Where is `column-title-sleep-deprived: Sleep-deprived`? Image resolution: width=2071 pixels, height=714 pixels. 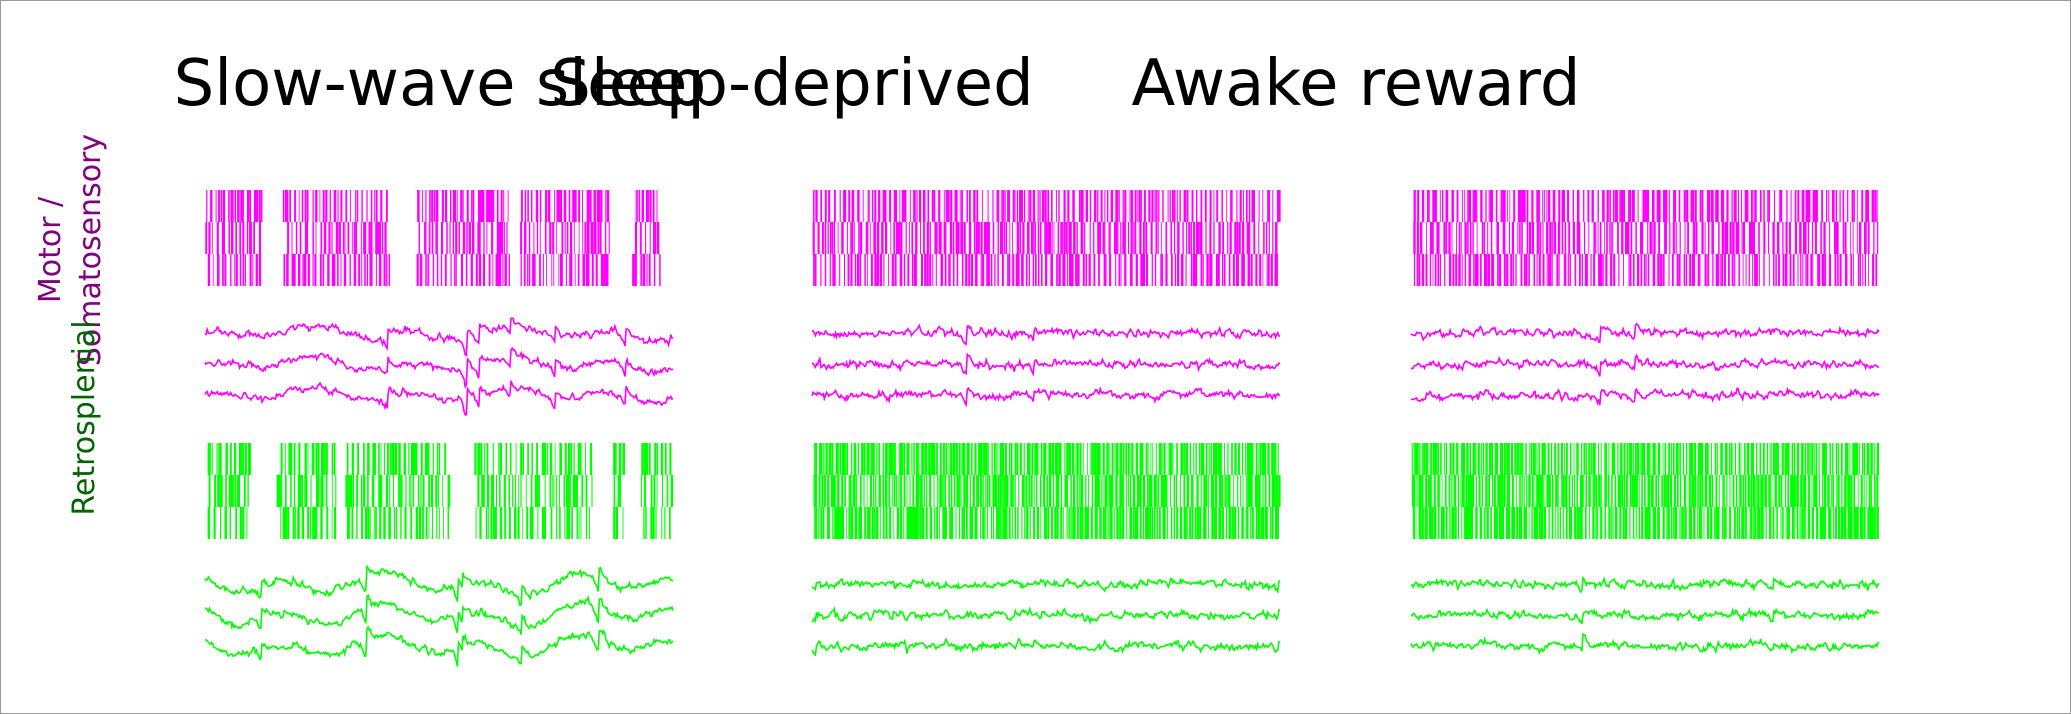
column-title-sleep-deprived: Sleep-deprived is located at coordinates (792, 84).